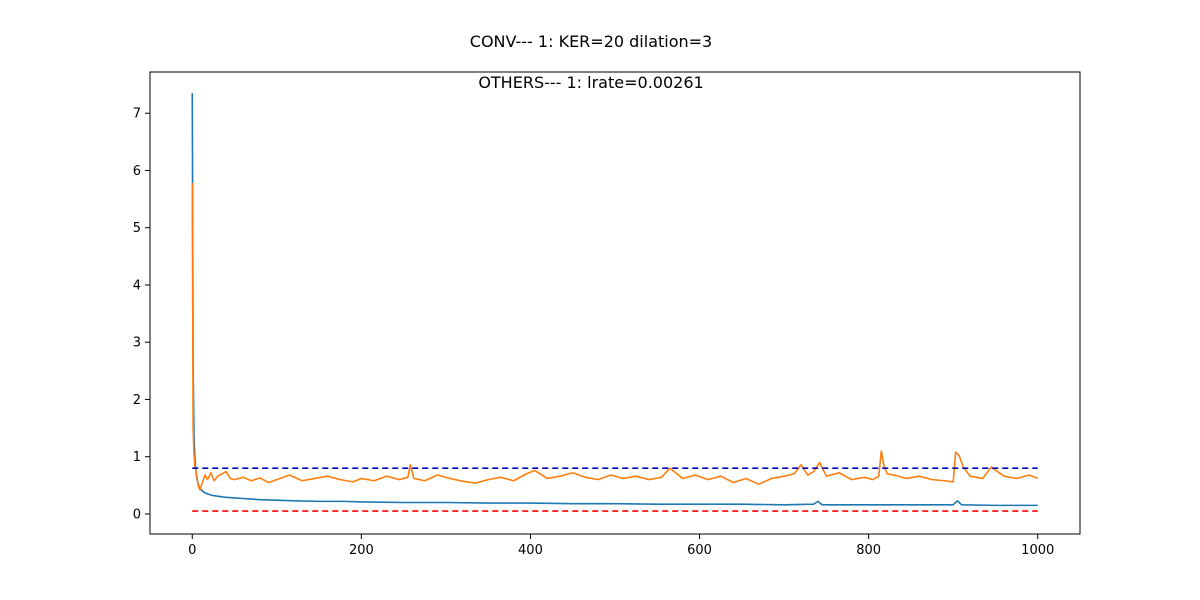  What do you see at coordinates (137, 114) in the screenshot?
I see `y-tick-label: 7` at bounding box center [137, 114].